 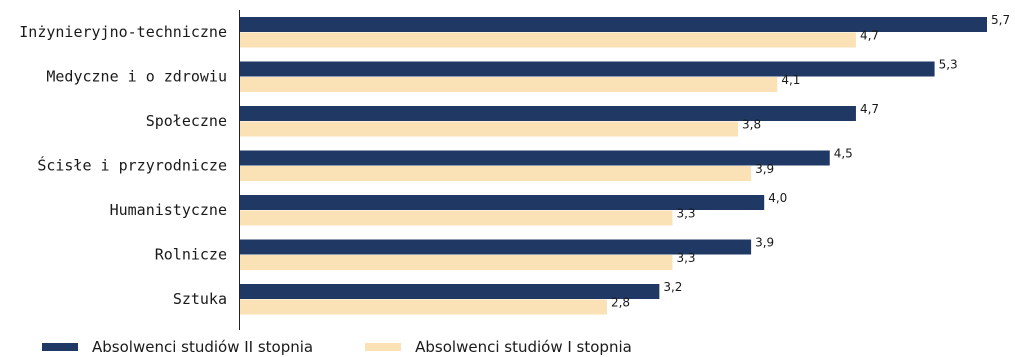 What do you see at coordinates (523, 347) in the screenshot?
I see `legend-label-series-1: Absolwenci studiów I stopnia` at bounding box center [523, 347].